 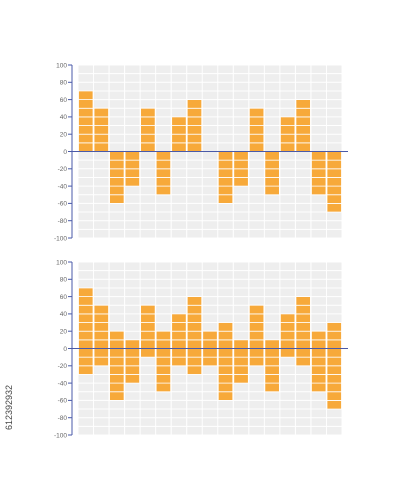 What do you see at coordinates (63, 383) in the screenshot?
I see `y-tick-label: -40` at bounding box center [63, 383].